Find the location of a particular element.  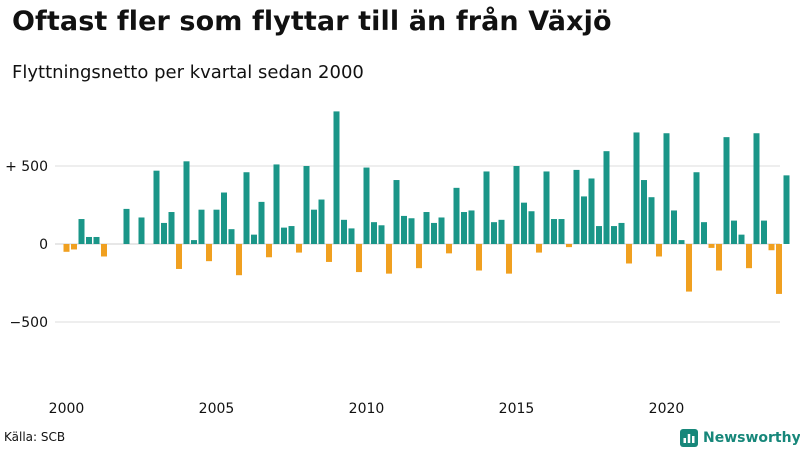

bar-chart-logo-icon is located at coordinates (689, 438).